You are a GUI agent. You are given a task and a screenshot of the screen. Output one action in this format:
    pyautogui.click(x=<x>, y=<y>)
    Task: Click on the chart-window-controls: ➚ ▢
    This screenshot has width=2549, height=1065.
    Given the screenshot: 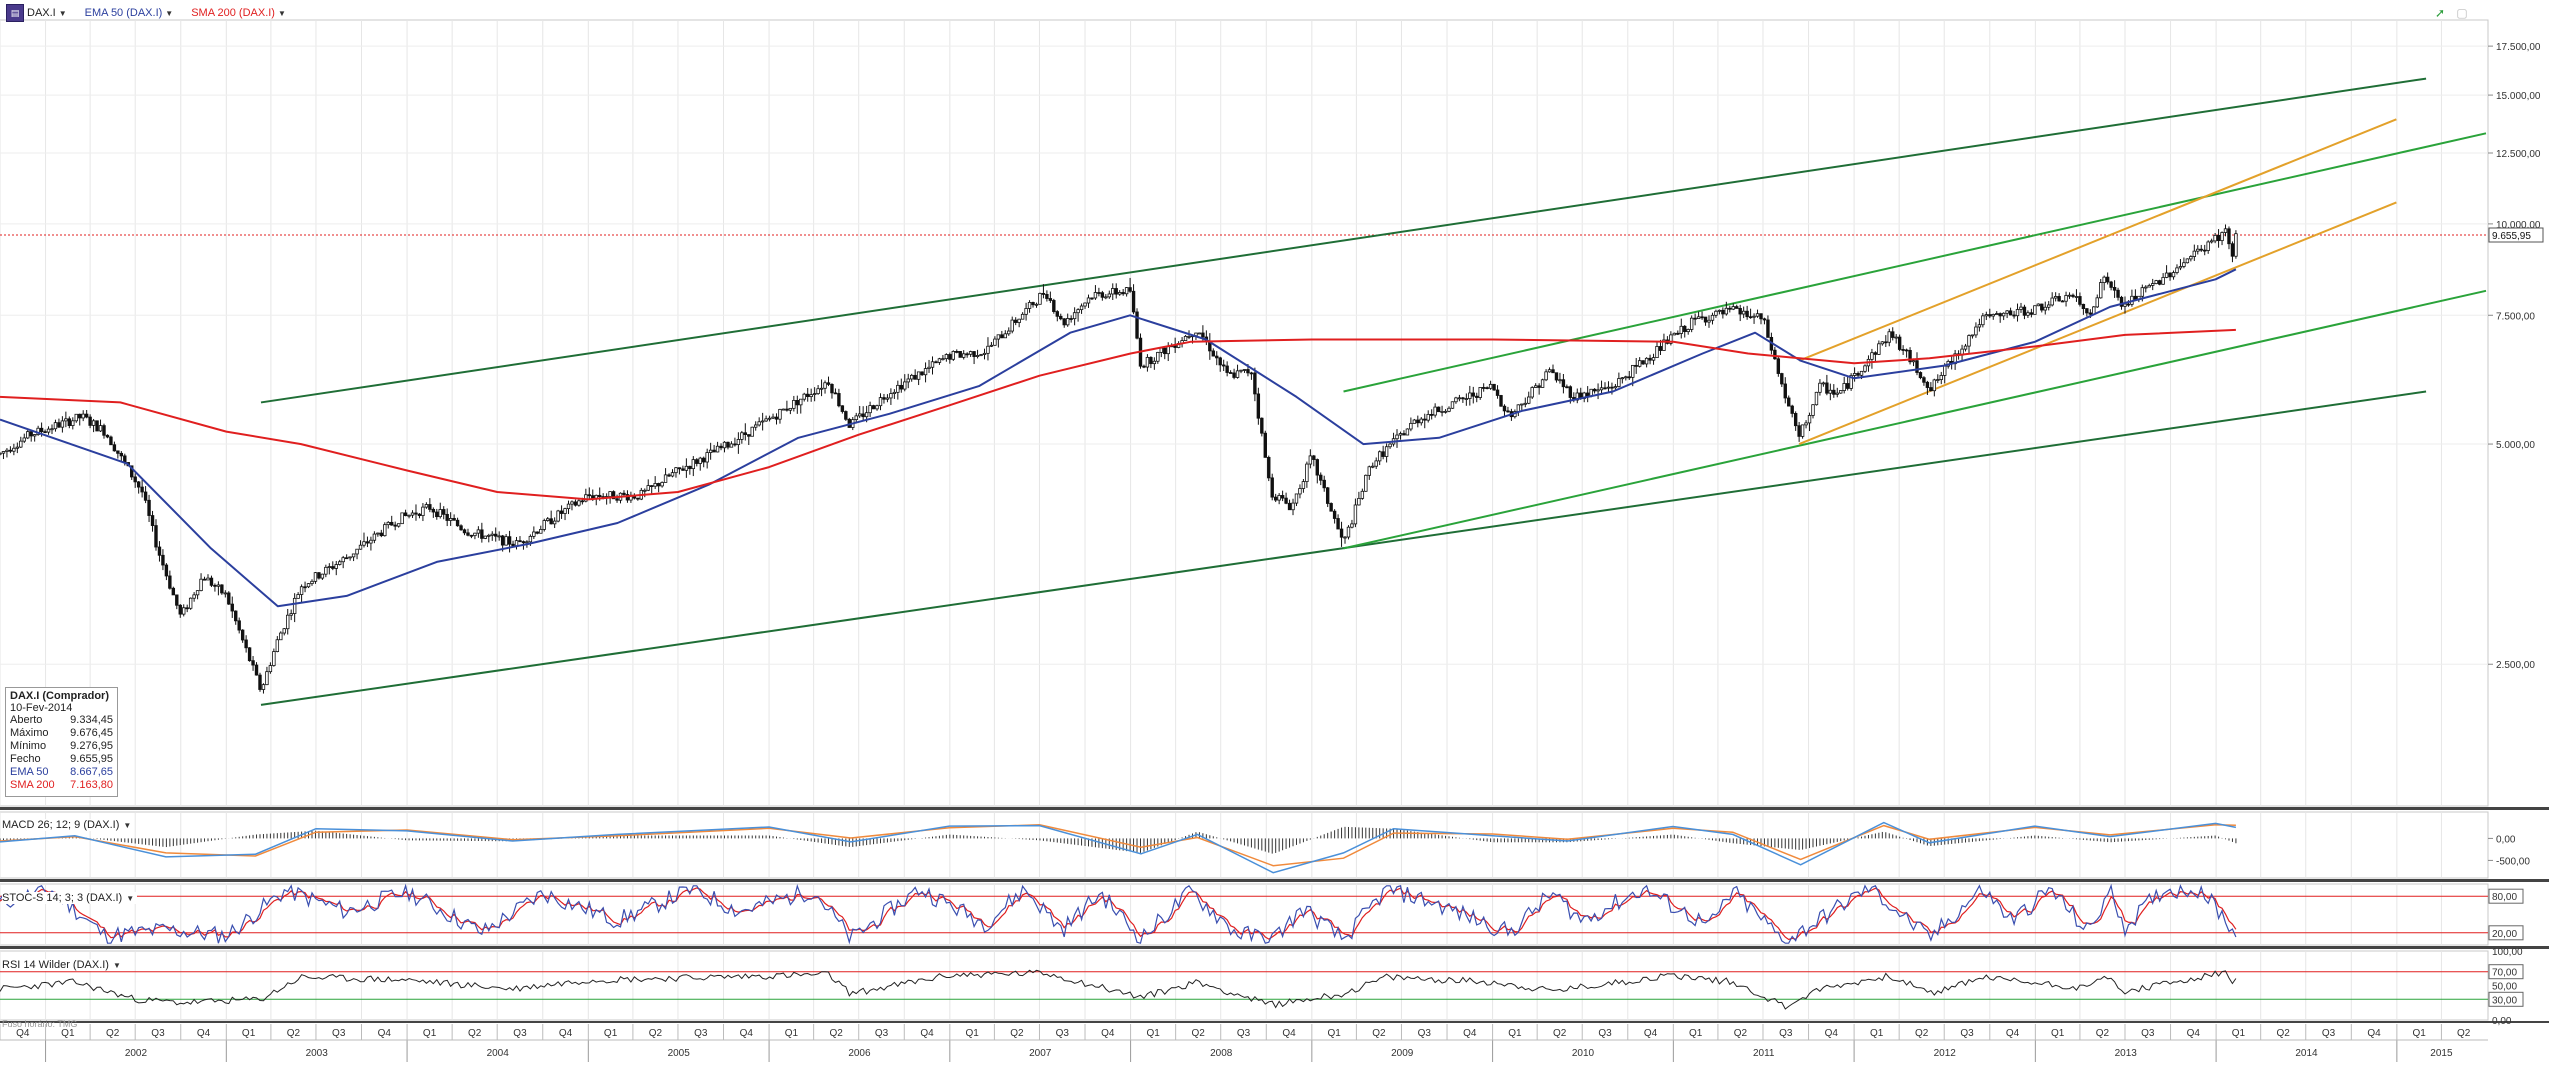 What is the action you would take?
    pyautogui.click(x=2451, y=13)
    